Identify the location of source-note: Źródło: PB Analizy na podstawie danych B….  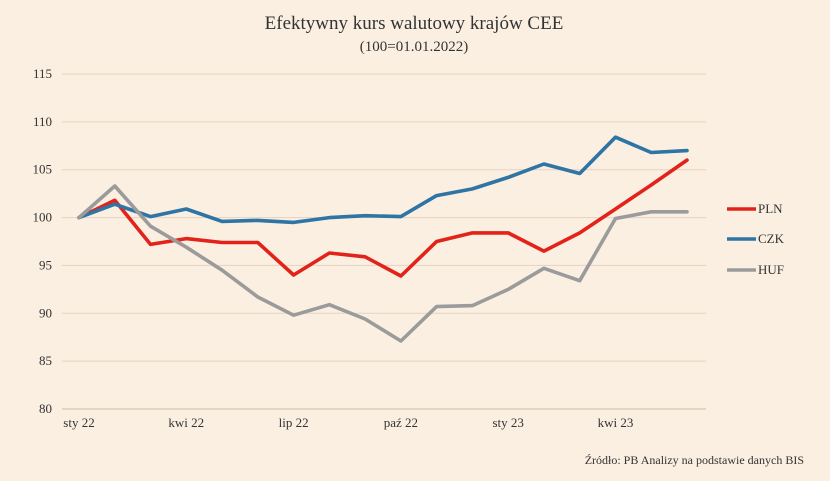
(694, 460).